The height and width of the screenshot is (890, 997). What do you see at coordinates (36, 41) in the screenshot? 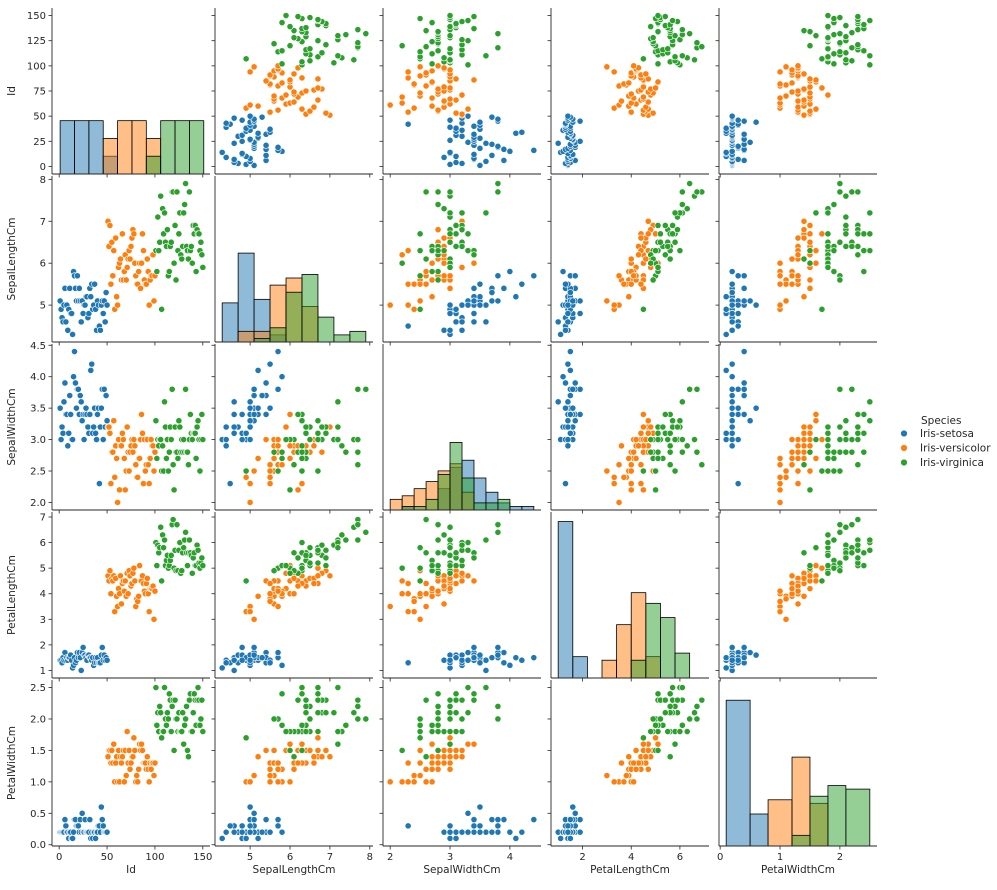
I see `y-tick-label-id: 125` at bounding box center [36, 41].